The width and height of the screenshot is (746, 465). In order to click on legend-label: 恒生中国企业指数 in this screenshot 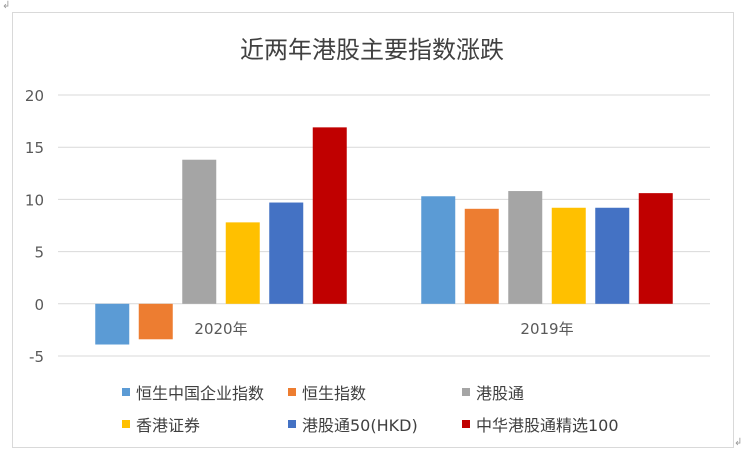, I will do `click(200, 393)`.